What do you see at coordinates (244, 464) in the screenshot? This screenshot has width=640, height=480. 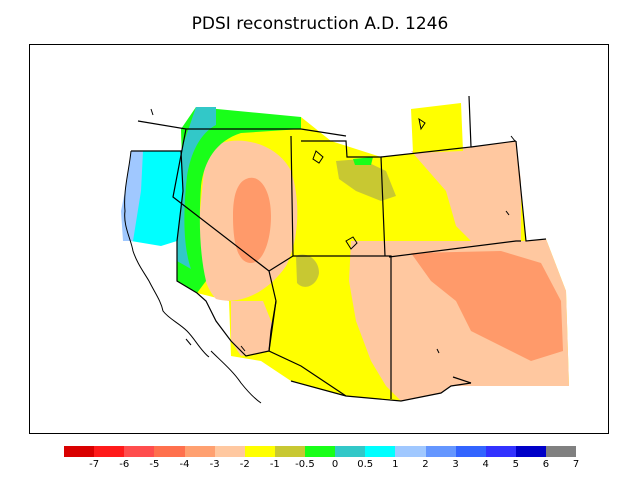 I see `legend-tick-label: -2` at bounding box center [244, 464].